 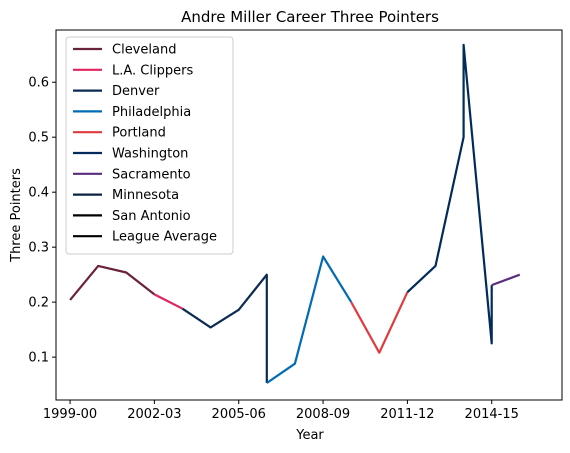 I want to click on legend-label-5: Washington, so click(x=150, y=154).